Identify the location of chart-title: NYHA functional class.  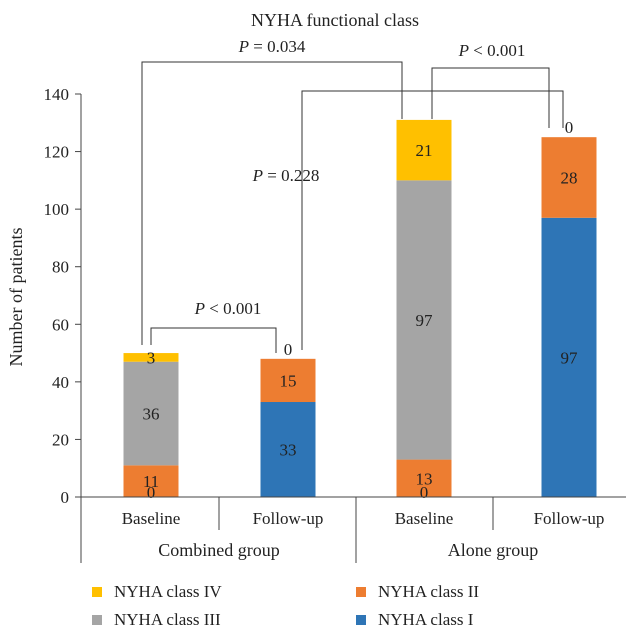
(335, 20).